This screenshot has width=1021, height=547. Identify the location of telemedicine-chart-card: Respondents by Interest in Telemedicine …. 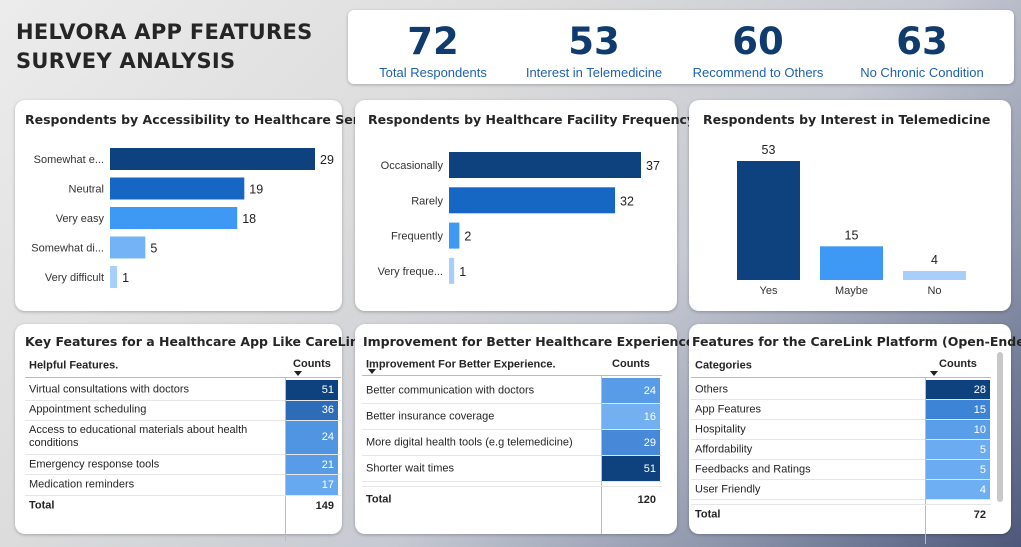
(850, 205).